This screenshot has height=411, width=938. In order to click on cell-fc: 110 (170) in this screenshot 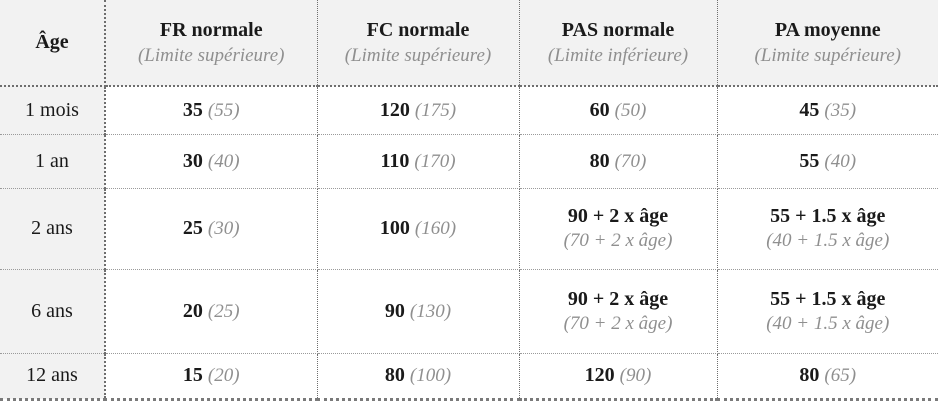, I will do `click(418, 161)`.